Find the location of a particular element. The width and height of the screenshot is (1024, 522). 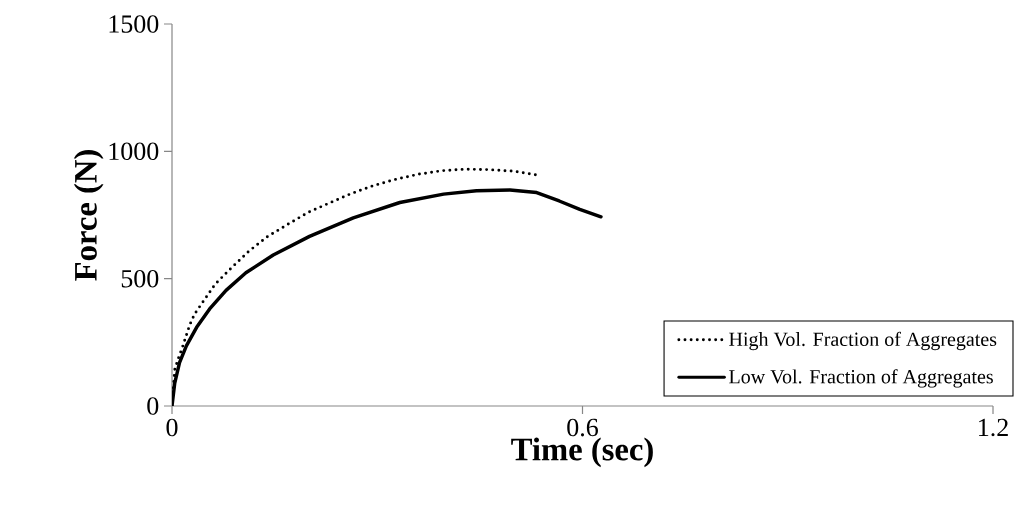

y-tick-label: 1500 is located at coordinates (134, 24).